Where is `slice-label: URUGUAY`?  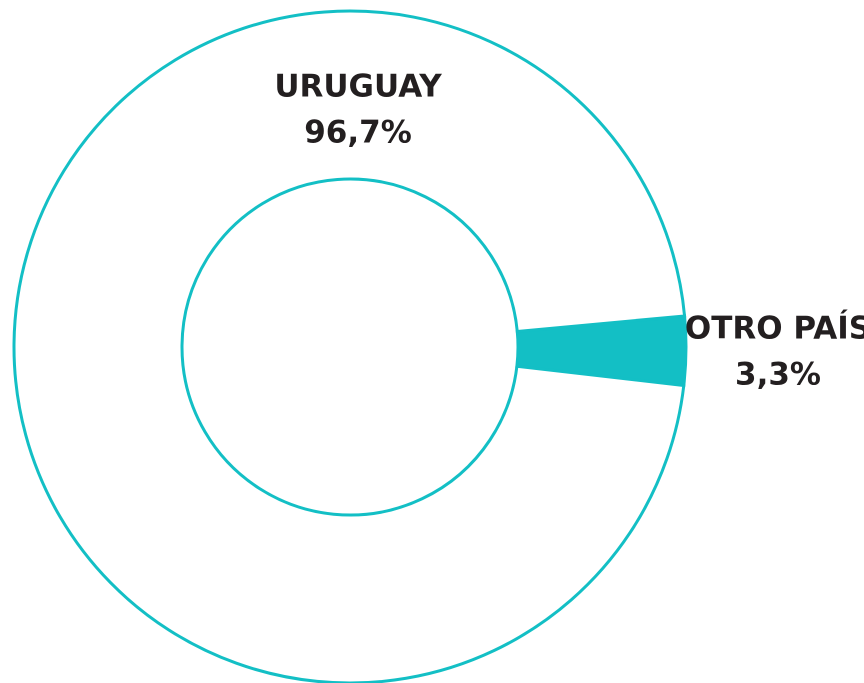
slice-label: URUGUAY is located at coordinates (358, 87).